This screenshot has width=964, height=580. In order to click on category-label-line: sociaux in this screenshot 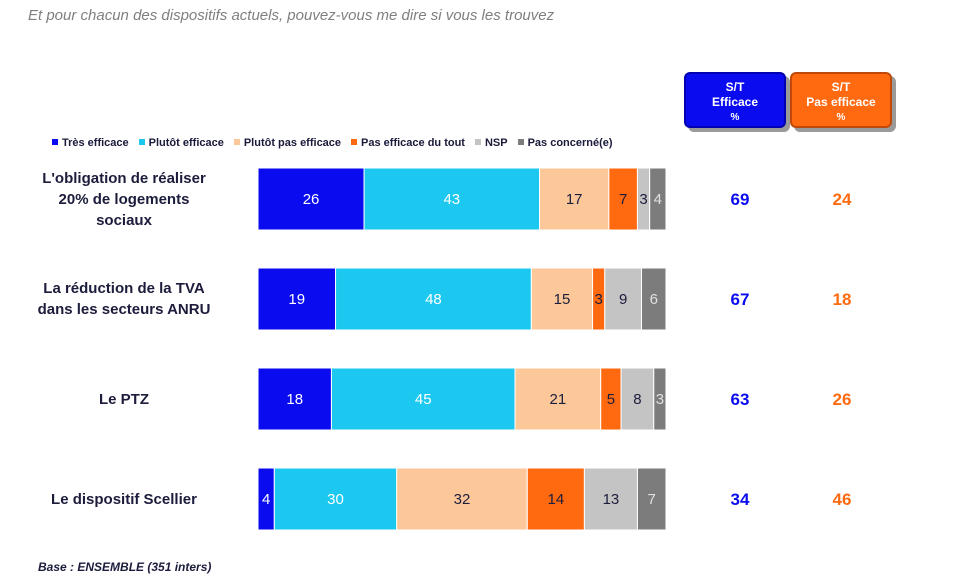, I will do `click(124, 220)`.